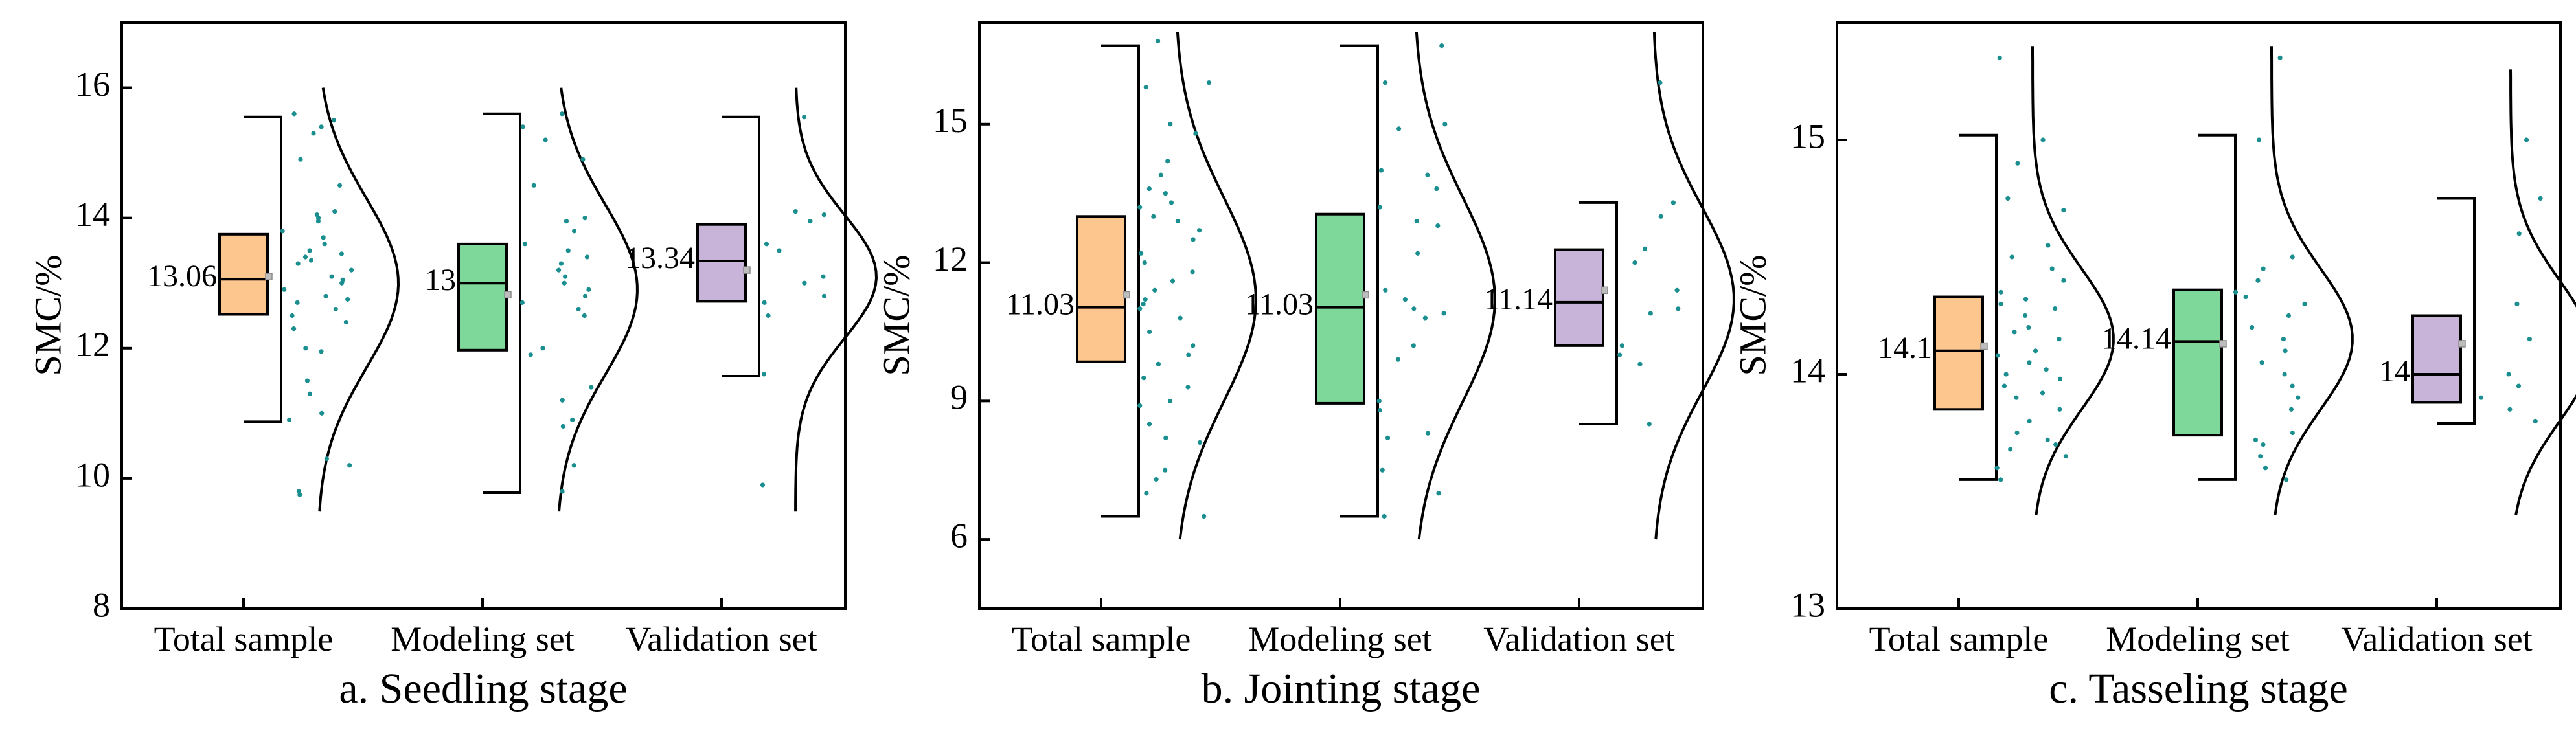  What do you see at coordinates (959, 536) in the screenshot?
I see `y-tick-label: 6` at bounding box center [959, 536].